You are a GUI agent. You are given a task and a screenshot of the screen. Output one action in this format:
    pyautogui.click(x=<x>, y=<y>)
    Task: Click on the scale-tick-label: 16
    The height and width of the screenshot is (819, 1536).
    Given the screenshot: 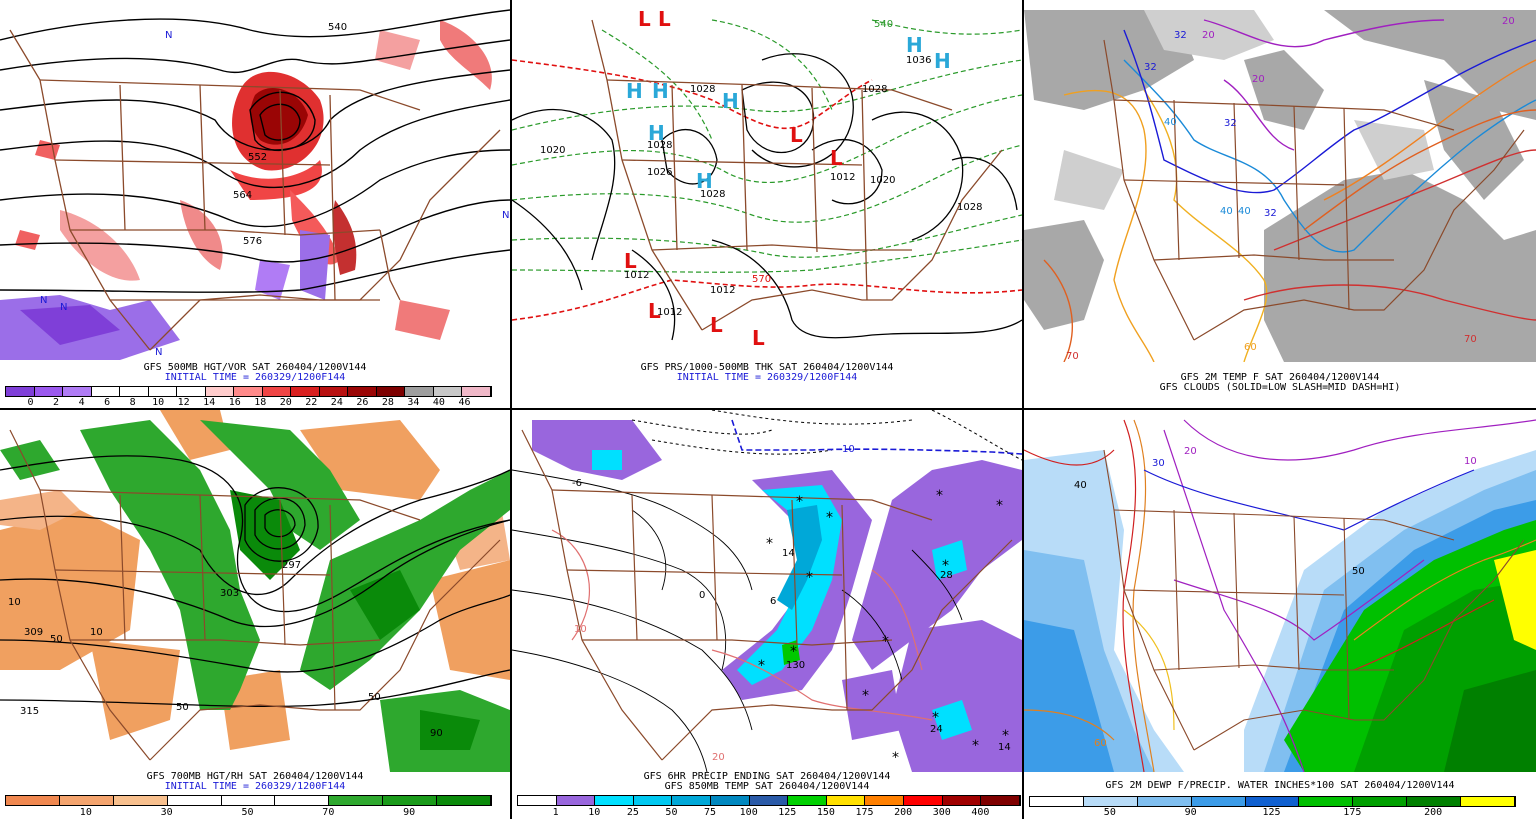 What is the action you would take?
    pyautogui.click(x=234, y=402)
    